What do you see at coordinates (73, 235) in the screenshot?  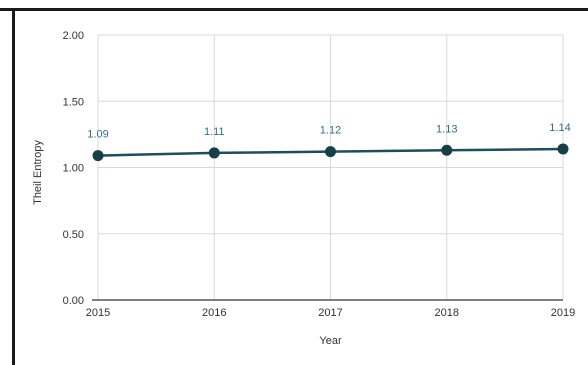 I see `y-tick-label: 0.50` at bounding box center [73, 235].